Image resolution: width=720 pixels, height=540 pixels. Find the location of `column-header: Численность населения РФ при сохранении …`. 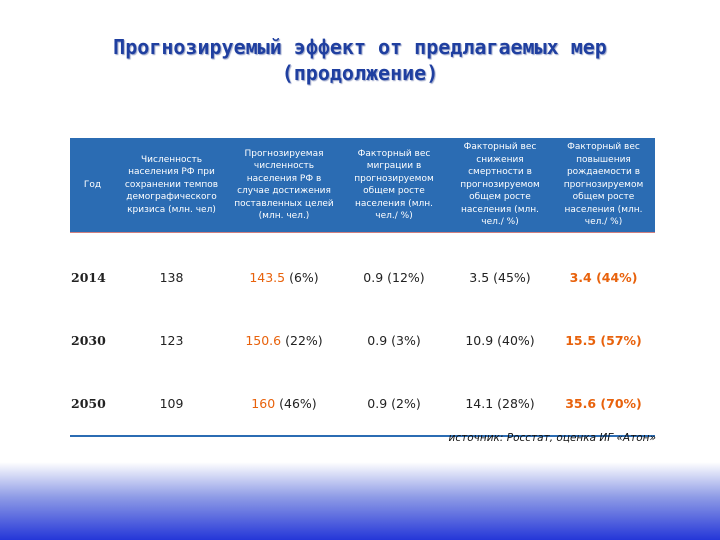

column-header: Численность населения РФ при сохранении … is located at coordinates (171, 185).